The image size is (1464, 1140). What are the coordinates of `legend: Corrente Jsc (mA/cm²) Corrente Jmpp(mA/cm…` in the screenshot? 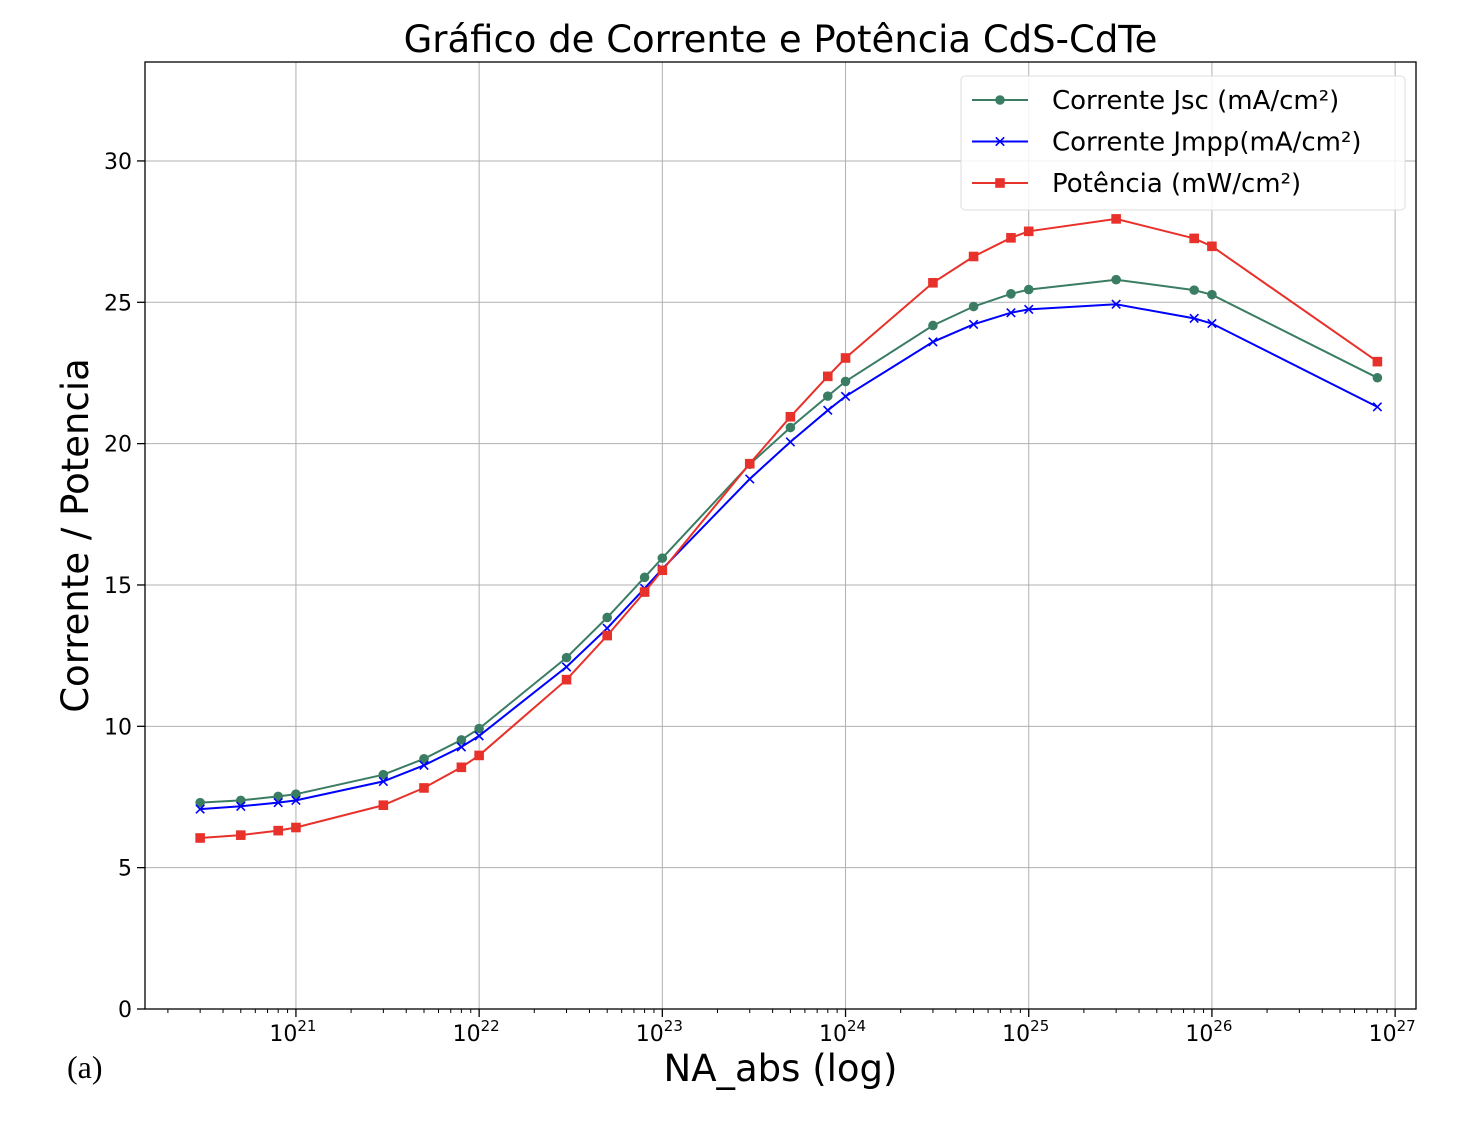 It's located at (1183, 143).